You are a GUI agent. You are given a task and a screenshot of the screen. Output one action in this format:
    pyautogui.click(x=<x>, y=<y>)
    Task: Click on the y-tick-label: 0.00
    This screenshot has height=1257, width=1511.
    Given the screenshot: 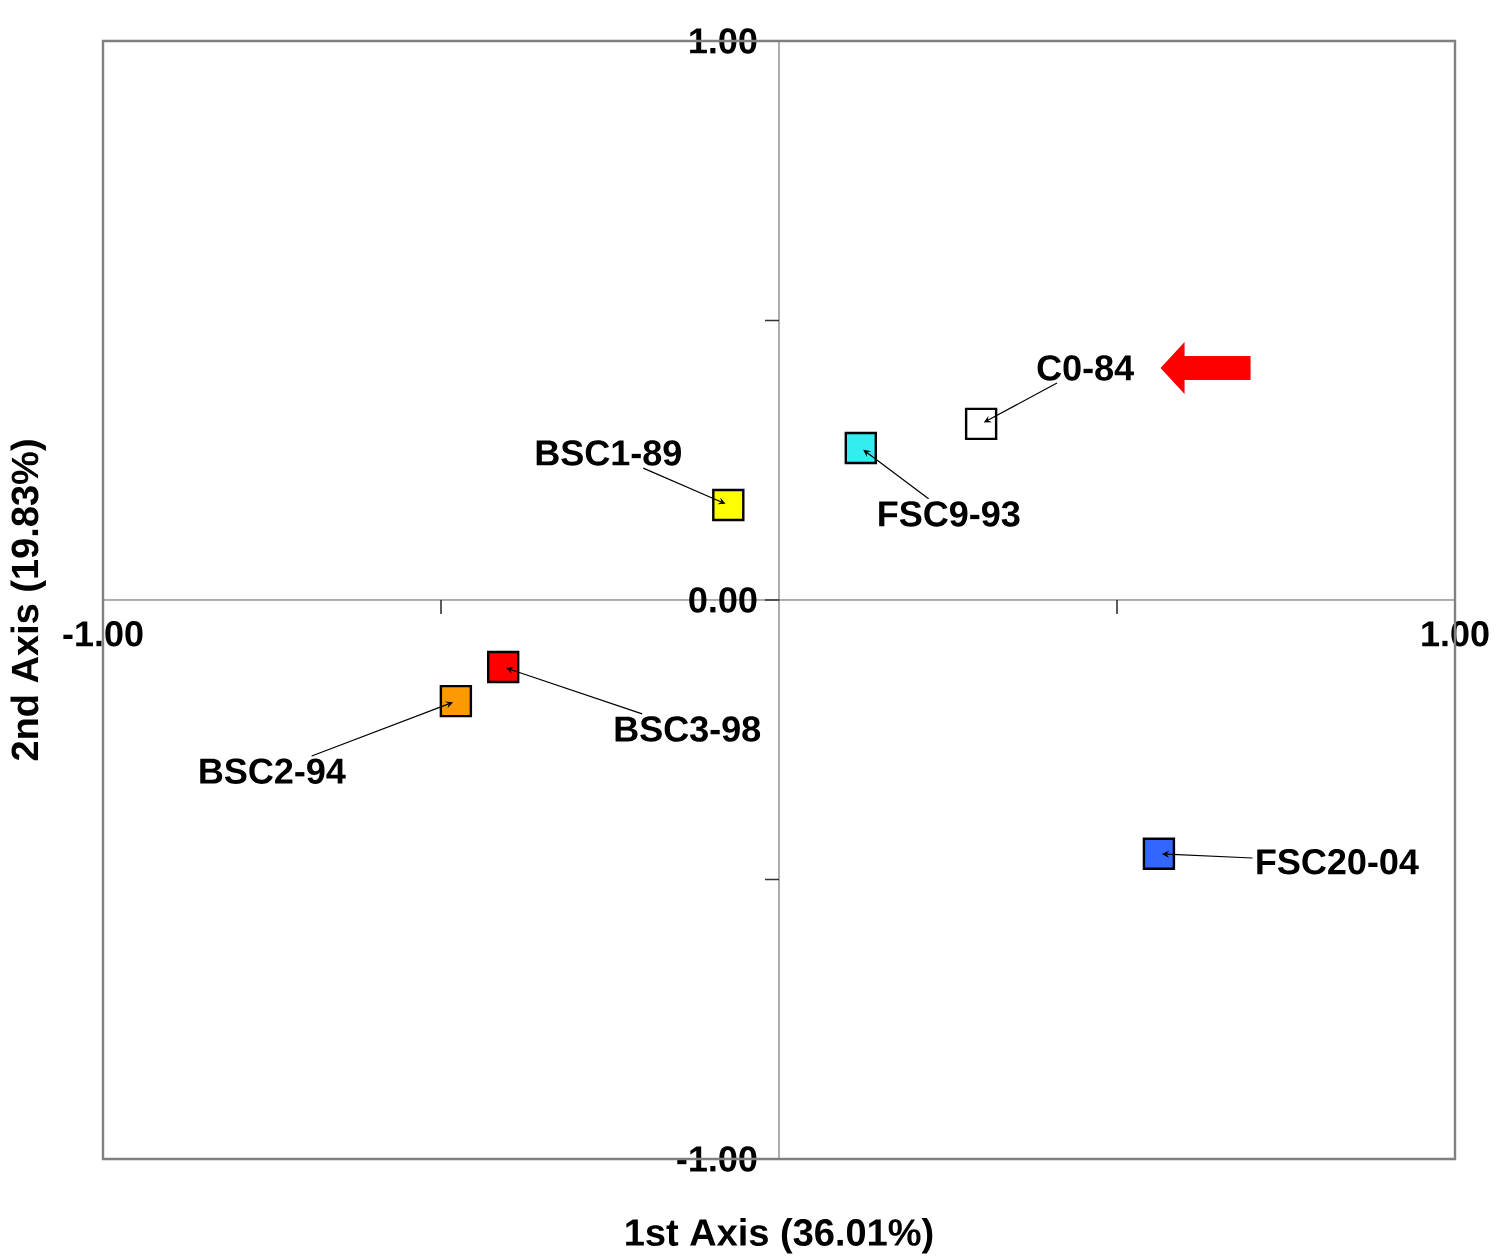 What is the action you would take?
    pyautogui.click(x=723, y=600)
    